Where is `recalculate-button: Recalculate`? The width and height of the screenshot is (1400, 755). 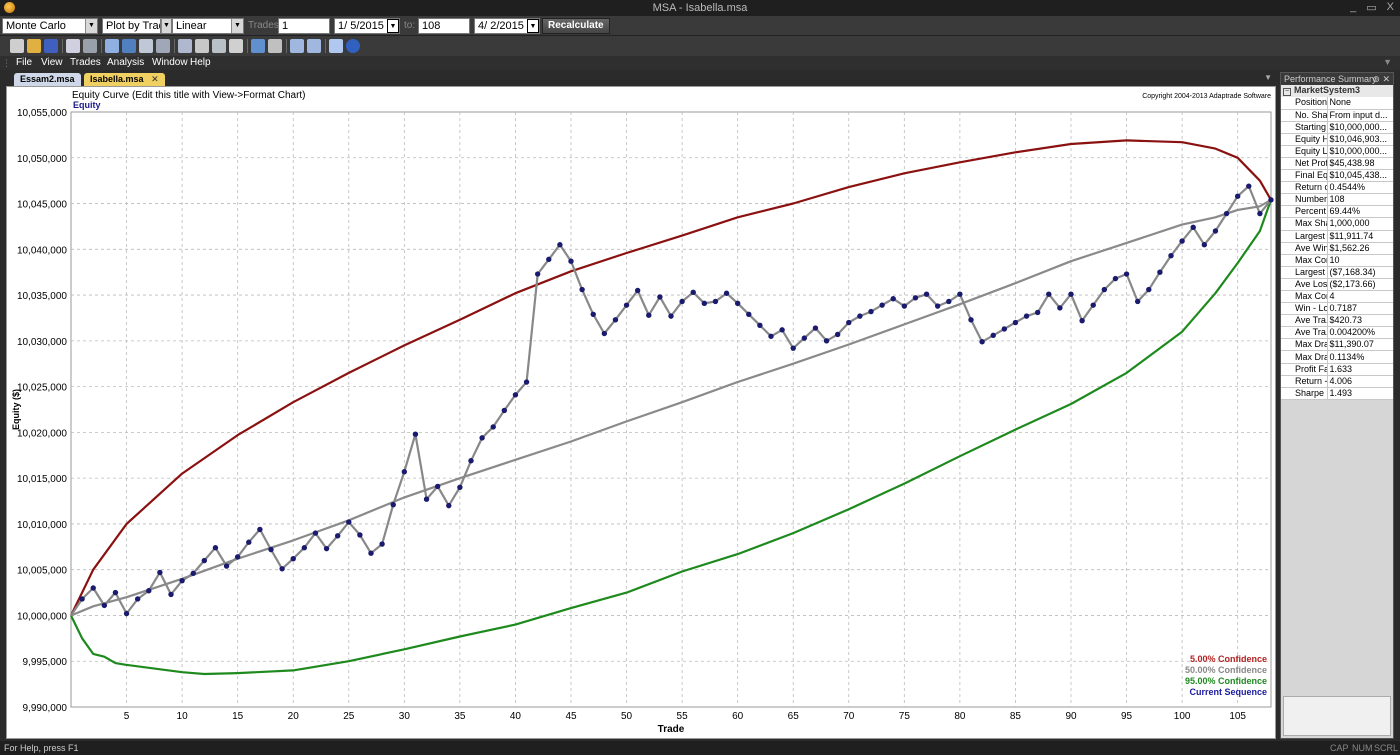
recalculate-button: Recalculate is located at coordinates (576, 26).